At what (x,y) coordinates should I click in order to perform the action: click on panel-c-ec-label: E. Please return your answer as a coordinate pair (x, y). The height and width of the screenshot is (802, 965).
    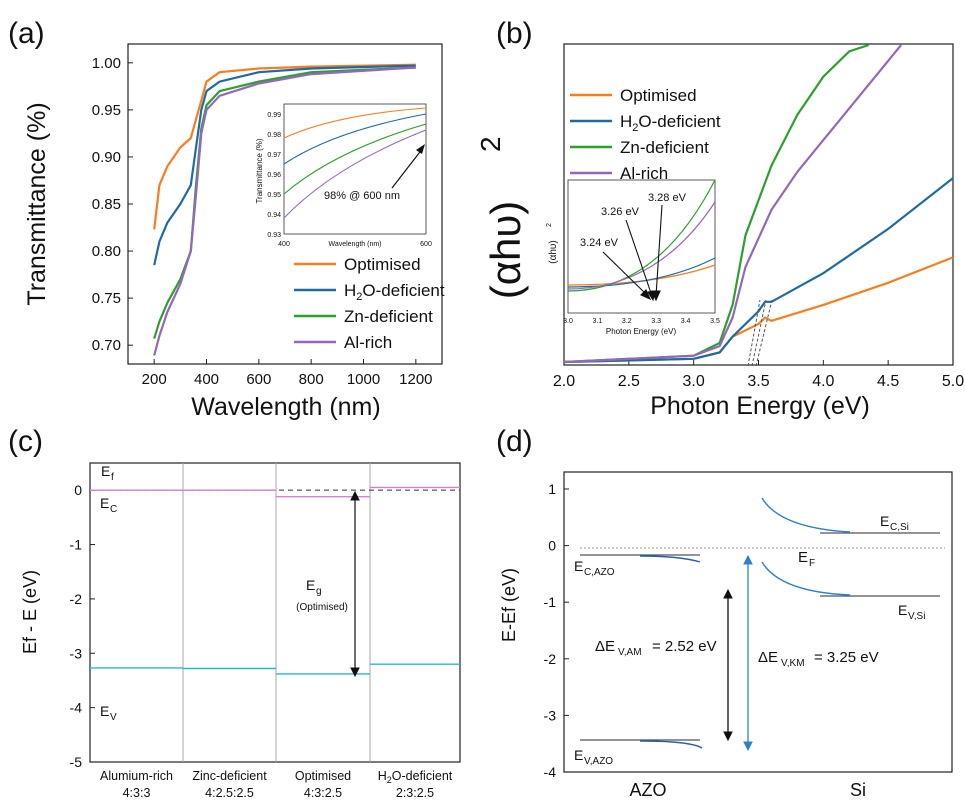
    Looking at the image, I should click on (104, 503).